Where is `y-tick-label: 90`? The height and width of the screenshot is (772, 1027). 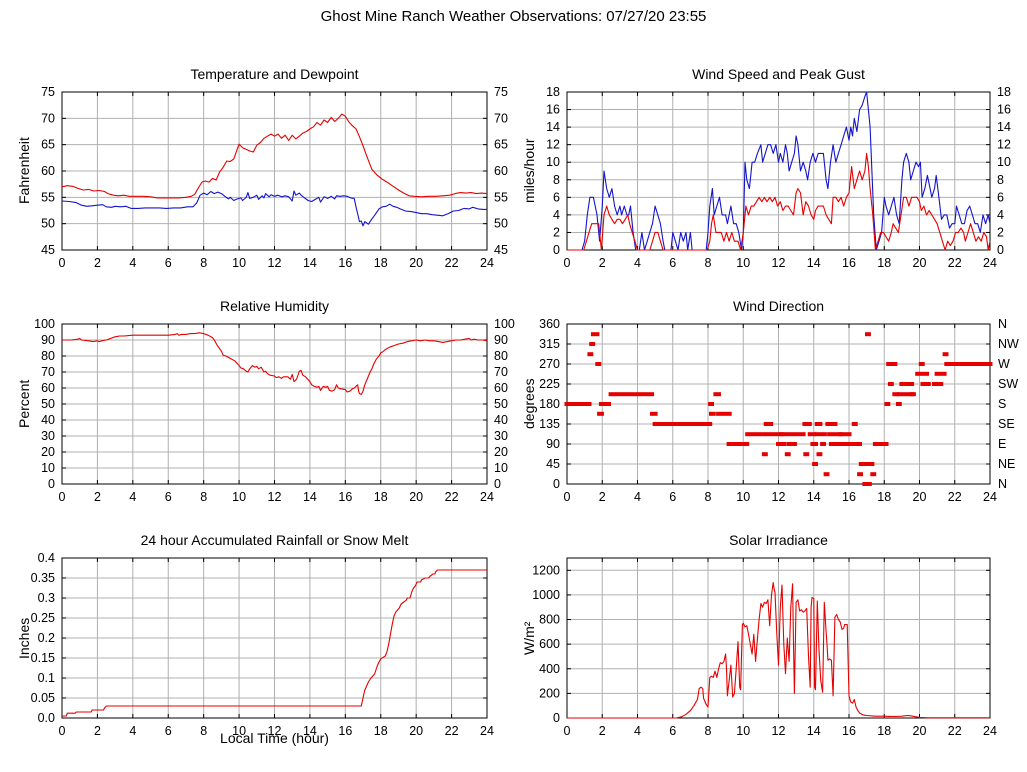 y-tick-label: 90 is located at coordinates (553, 444).